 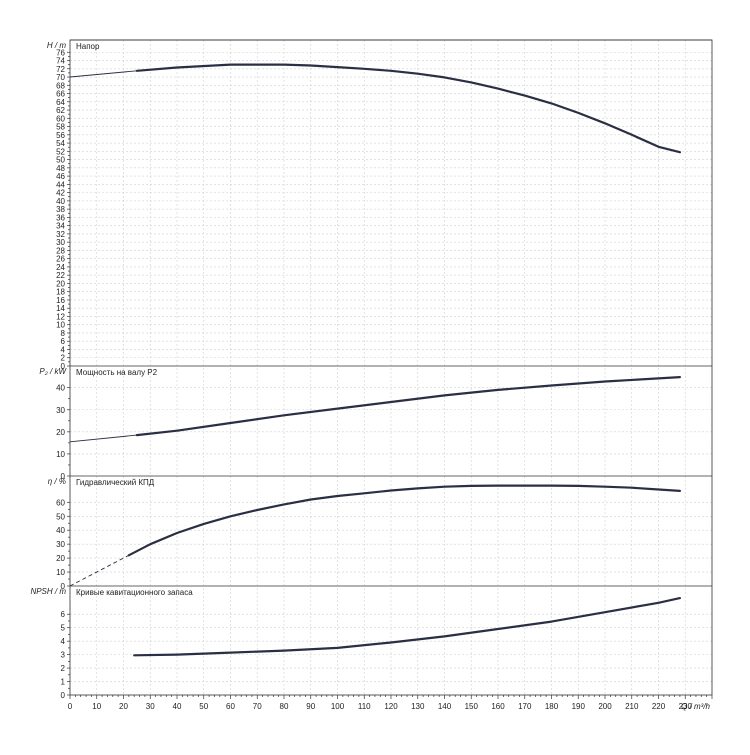 I want to click on y-tick-label: 24, so click(x=60, y=267).